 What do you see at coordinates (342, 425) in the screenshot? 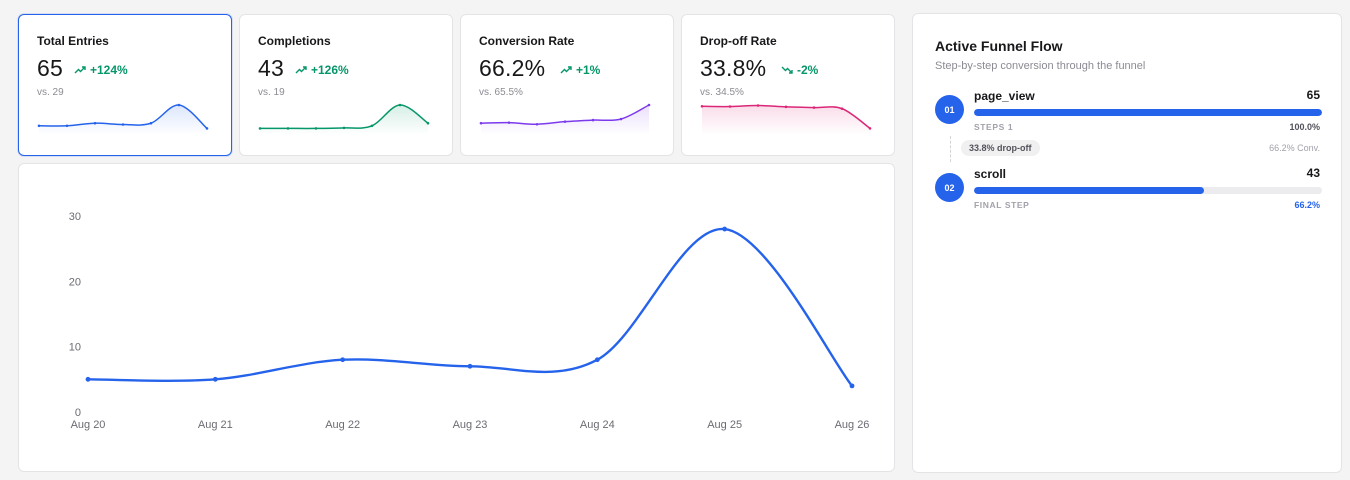
I see `x-tick-label: Aug 22` at bounding box center [342, 425].